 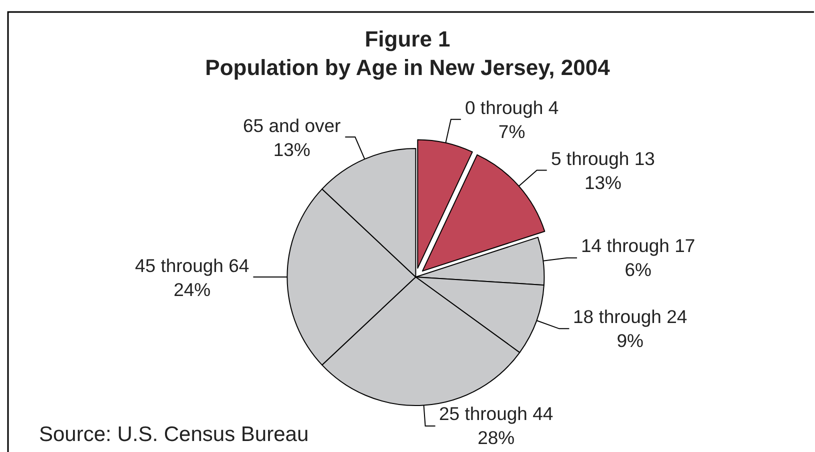 What do you see at coordinates (174, 434) in the screenshot?
I see `source-note: Source: U.S. Census Bureau` at bounding box center [174, 434].